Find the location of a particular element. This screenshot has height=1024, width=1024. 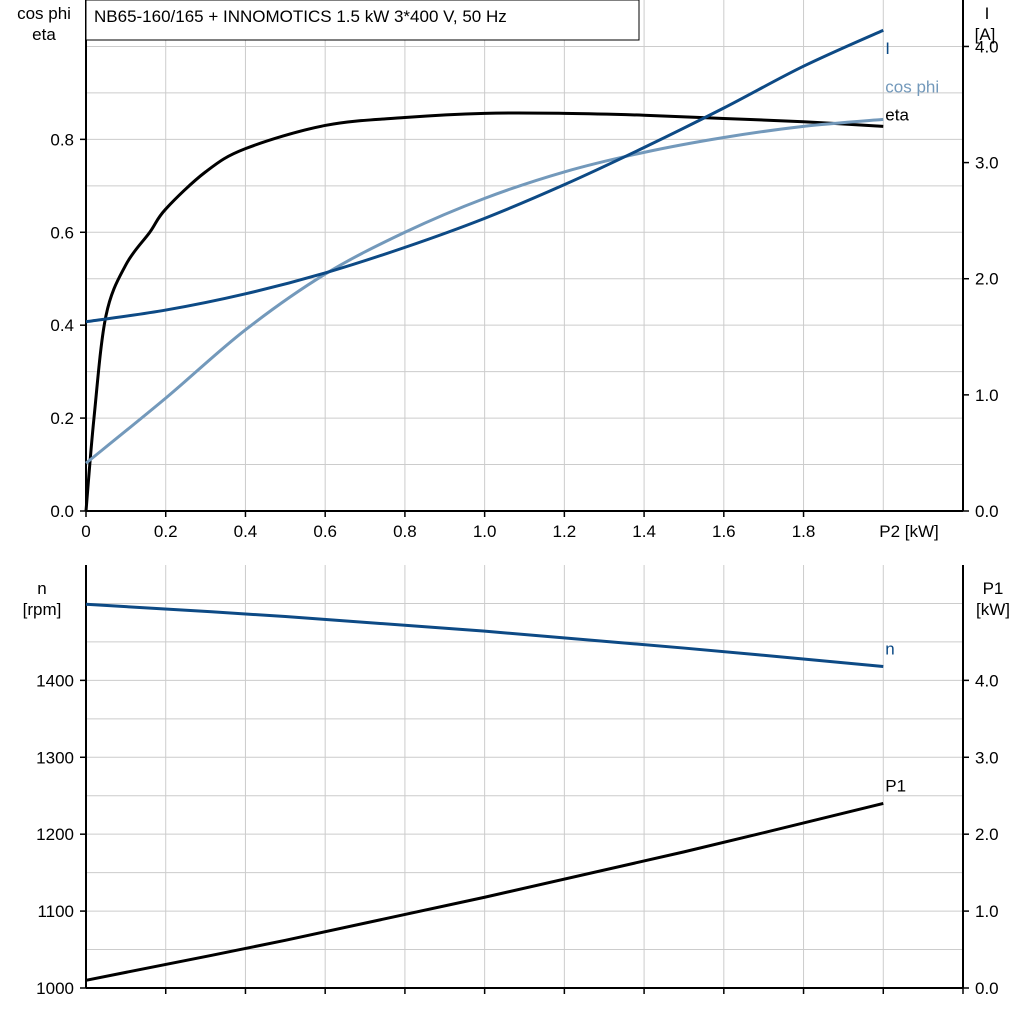

x-tick-label: 1.0 is located at coordinates (485, 531).